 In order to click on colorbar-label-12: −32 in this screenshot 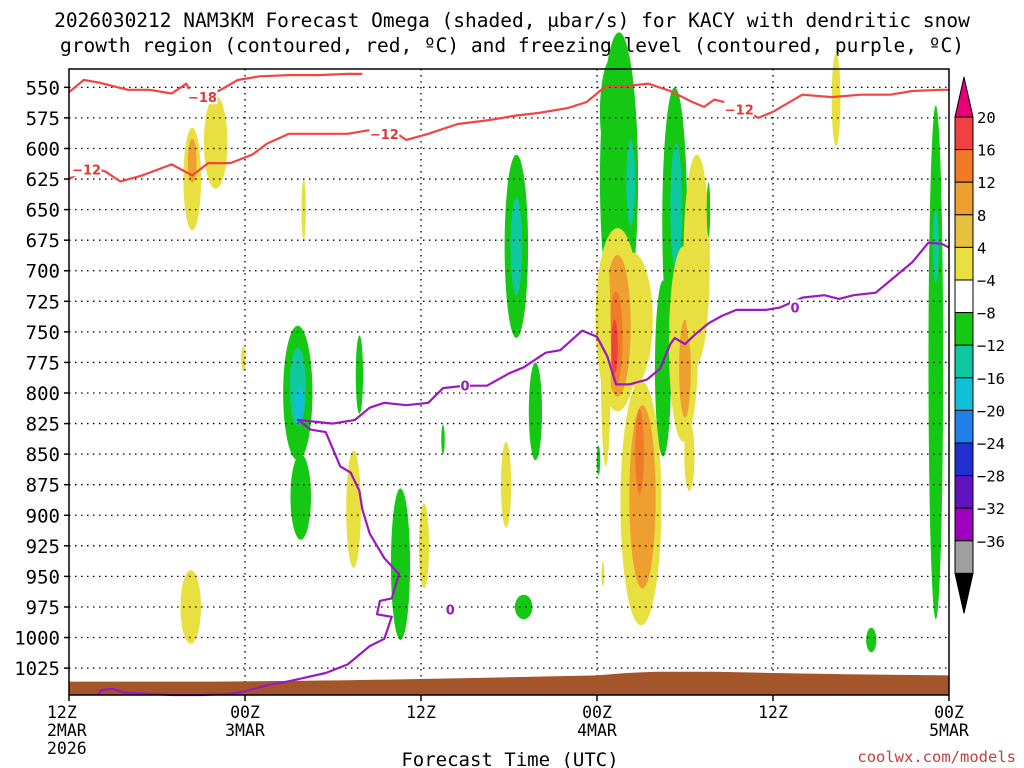, I will do `click(991, 509)`.